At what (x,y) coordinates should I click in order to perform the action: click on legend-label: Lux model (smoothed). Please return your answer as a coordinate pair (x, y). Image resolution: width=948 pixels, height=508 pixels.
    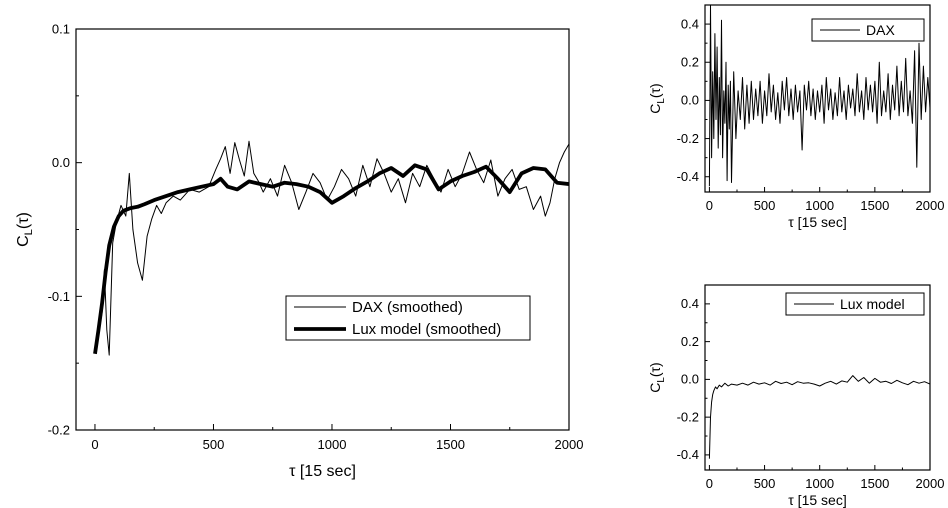
    Looking at the image, I should click on (426, 329).